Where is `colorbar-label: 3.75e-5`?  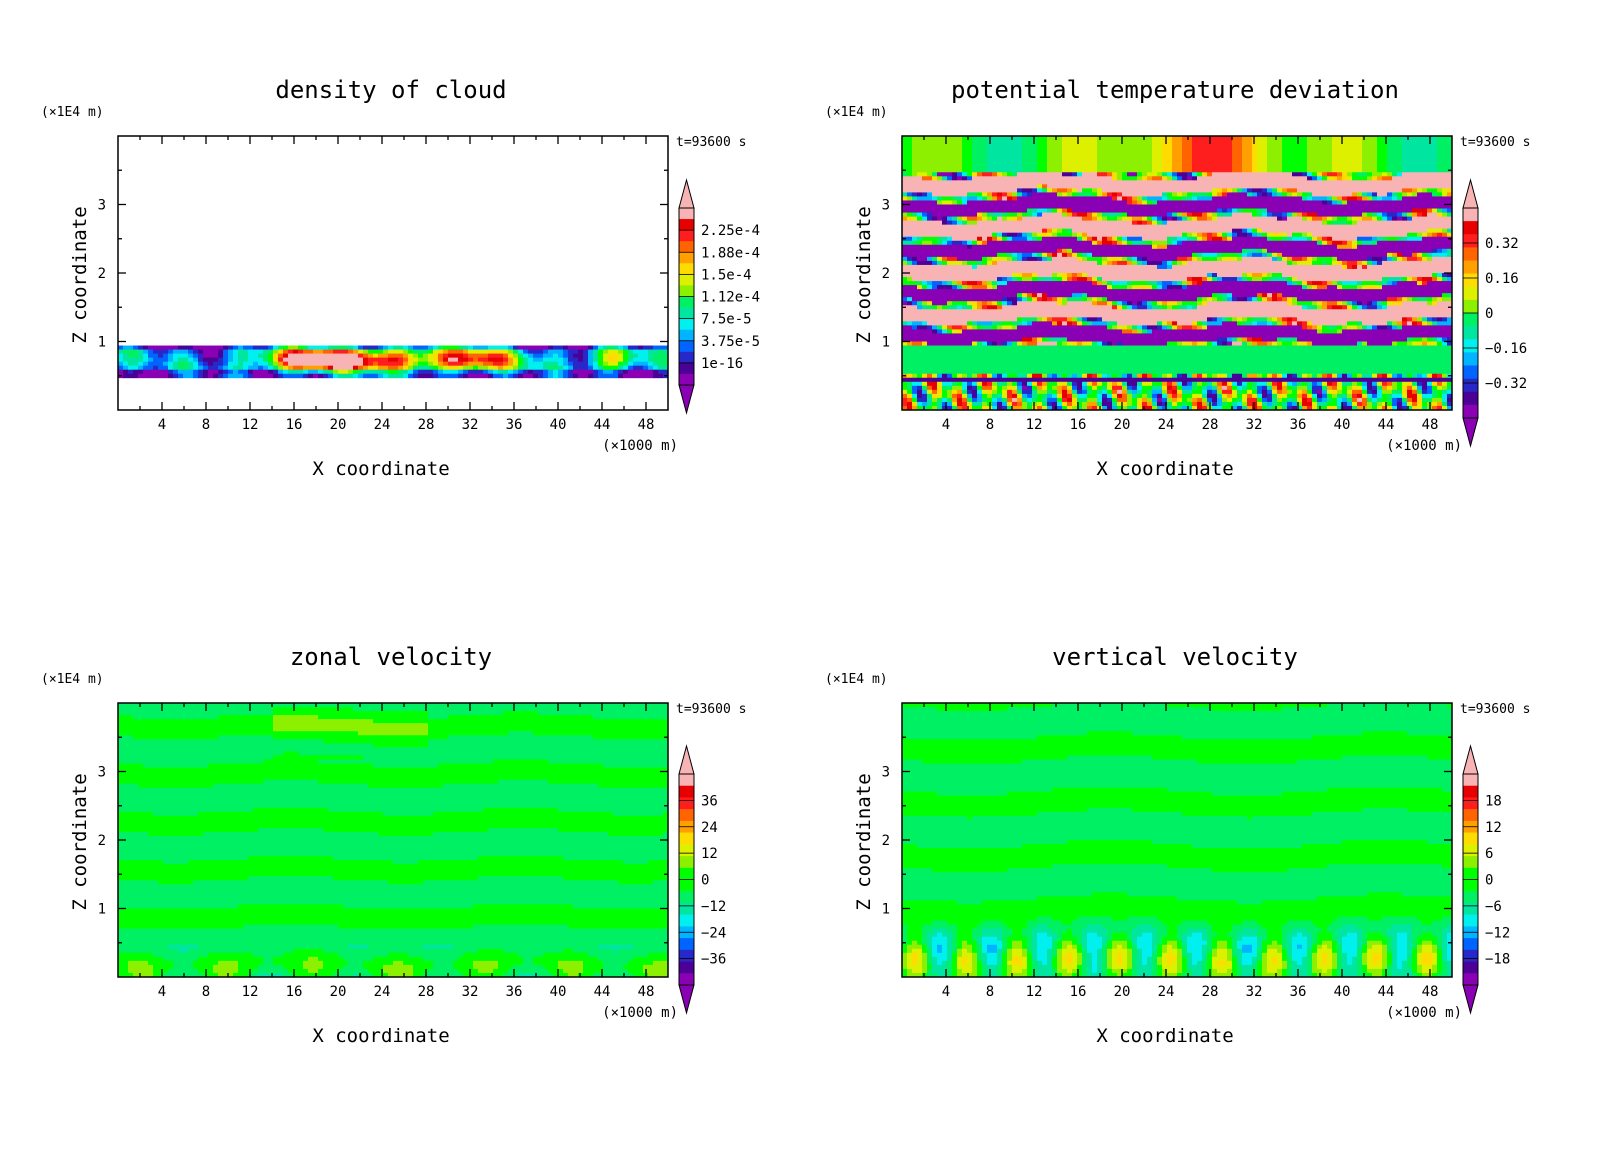
colorbar-label: 3.75e-5 is located at coordinates (730, 342).